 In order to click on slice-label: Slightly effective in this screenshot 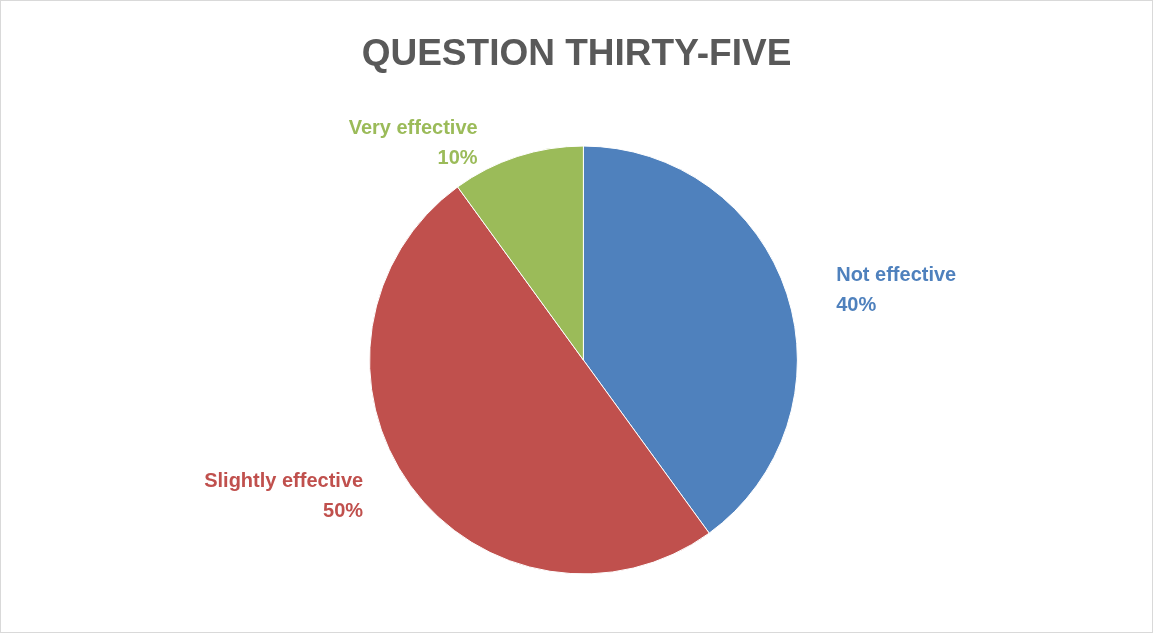, I will do `click(284, 479)`.